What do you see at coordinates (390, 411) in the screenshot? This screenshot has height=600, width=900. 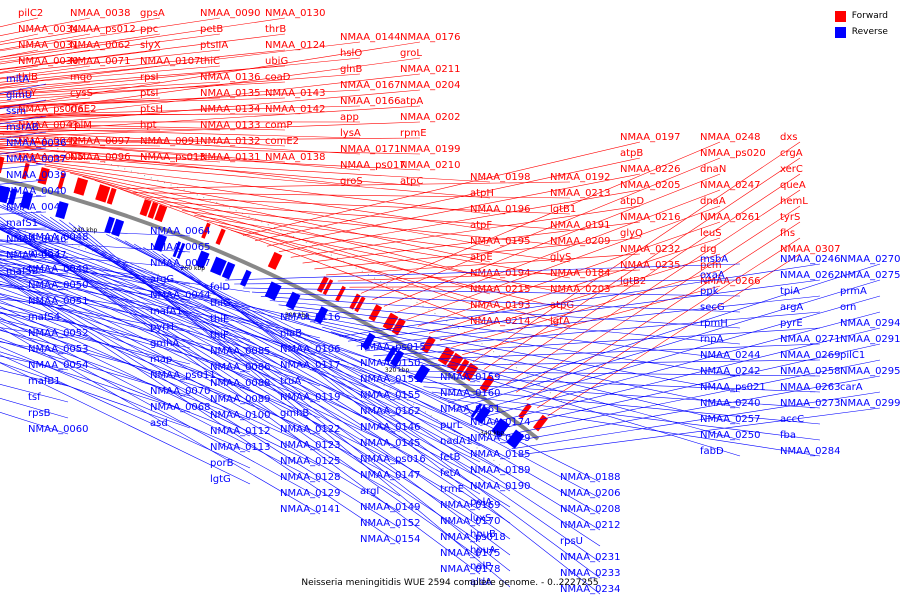 I see `gene-label: NMAA_0162` at bounding box center [390, 411].